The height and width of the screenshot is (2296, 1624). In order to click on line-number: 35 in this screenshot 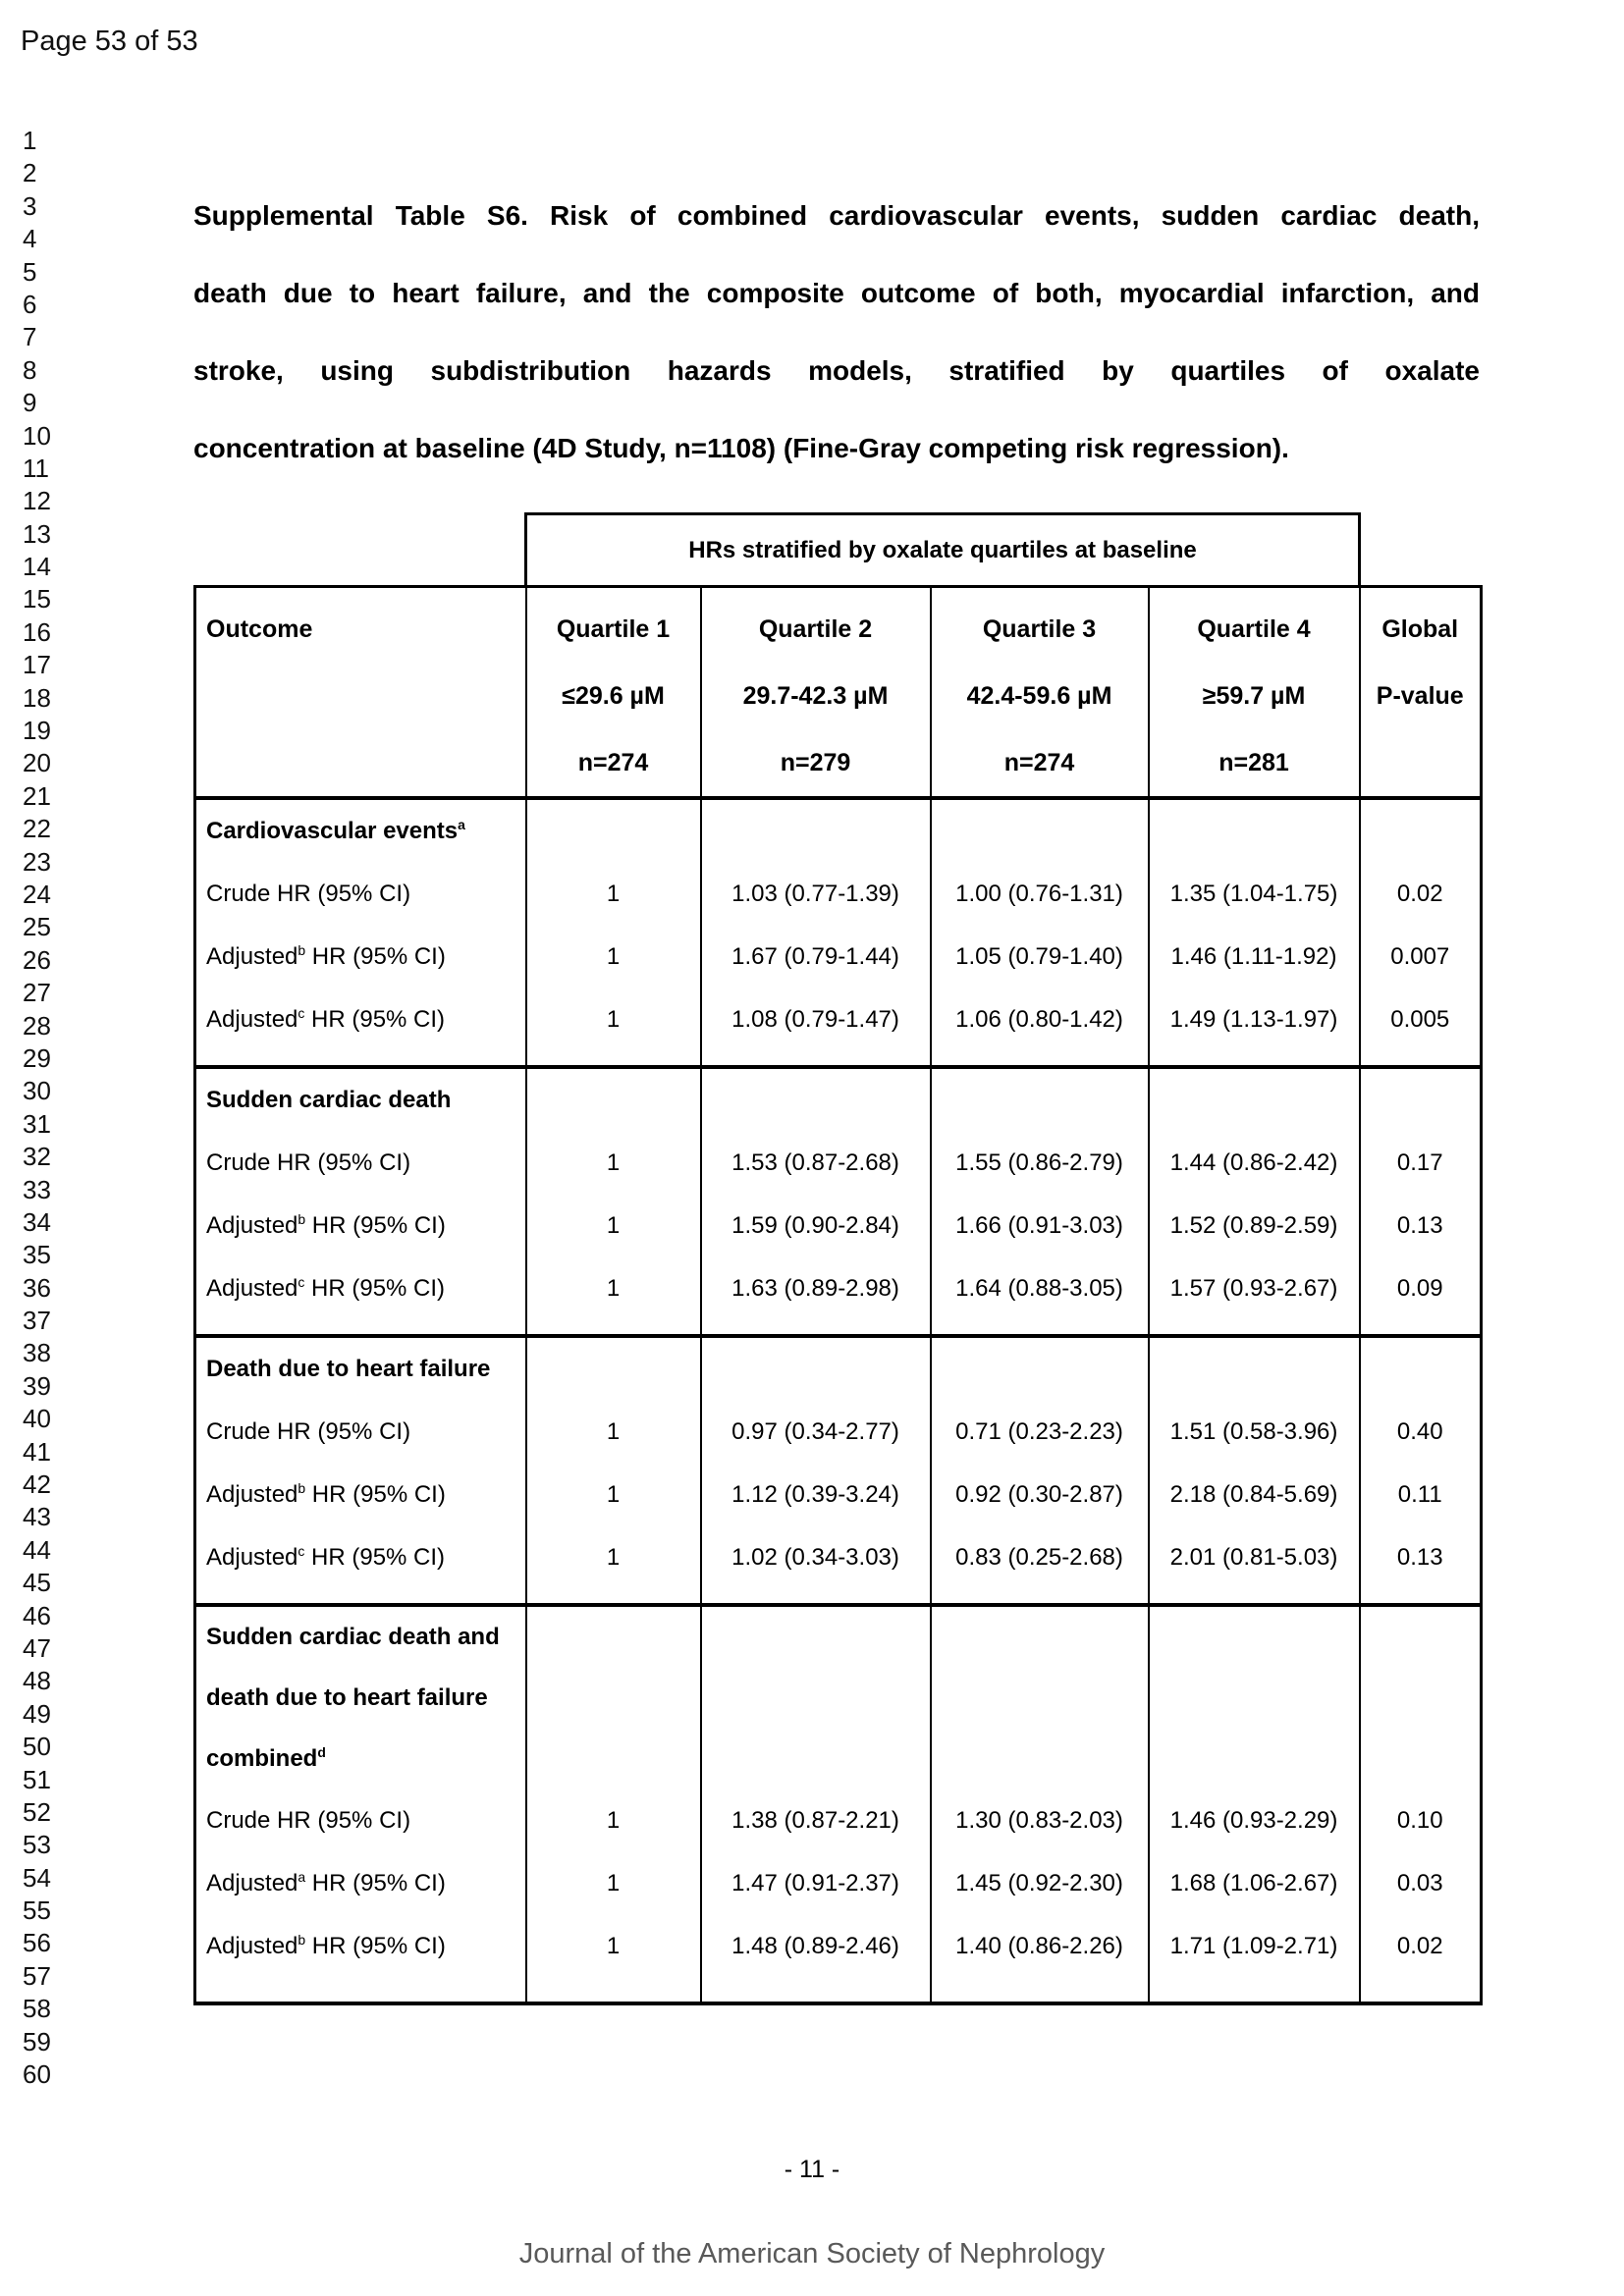, I will do `click(37, 1255)`.